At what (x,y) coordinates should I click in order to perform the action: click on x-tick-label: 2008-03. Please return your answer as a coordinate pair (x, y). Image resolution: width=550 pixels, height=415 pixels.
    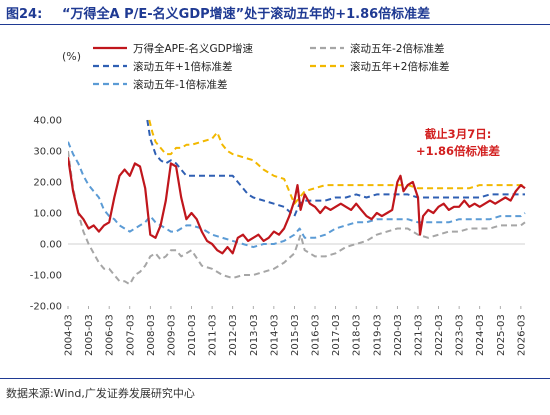
    Looking at the image, I should click on (151, 335).